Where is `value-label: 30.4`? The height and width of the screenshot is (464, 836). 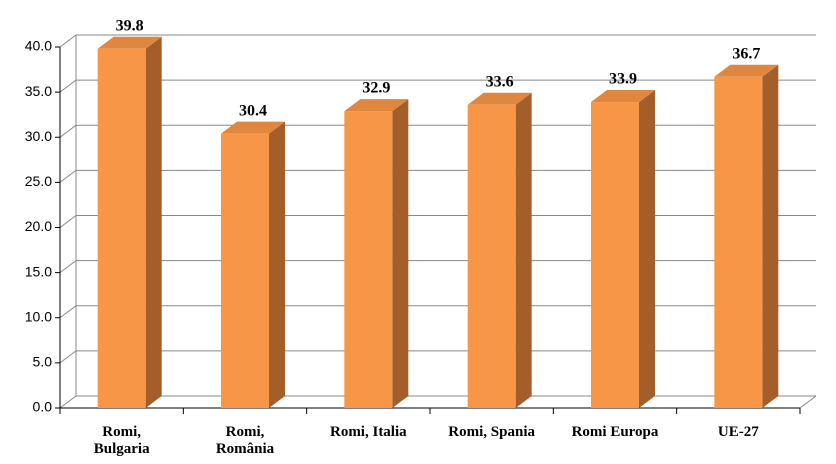
value-label: 30.4 is located at coordinates (253, 110).